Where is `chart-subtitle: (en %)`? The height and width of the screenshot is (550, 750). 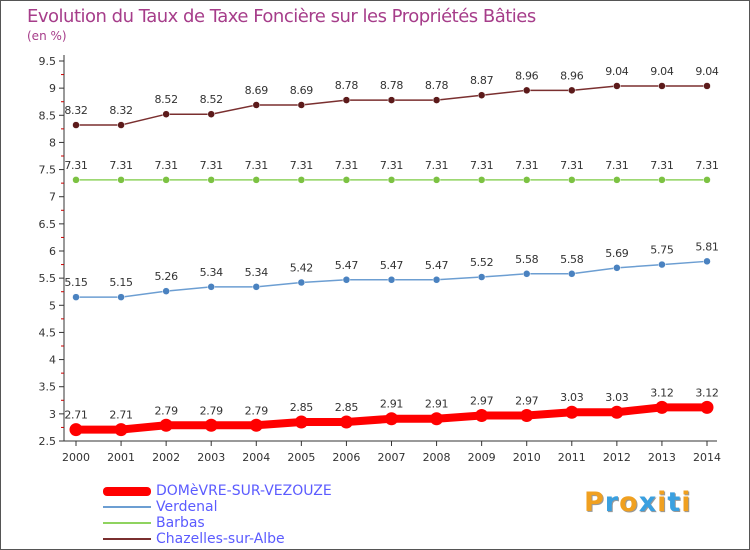 chart-subtitle: (en %) is located at coordinates (47, 36).